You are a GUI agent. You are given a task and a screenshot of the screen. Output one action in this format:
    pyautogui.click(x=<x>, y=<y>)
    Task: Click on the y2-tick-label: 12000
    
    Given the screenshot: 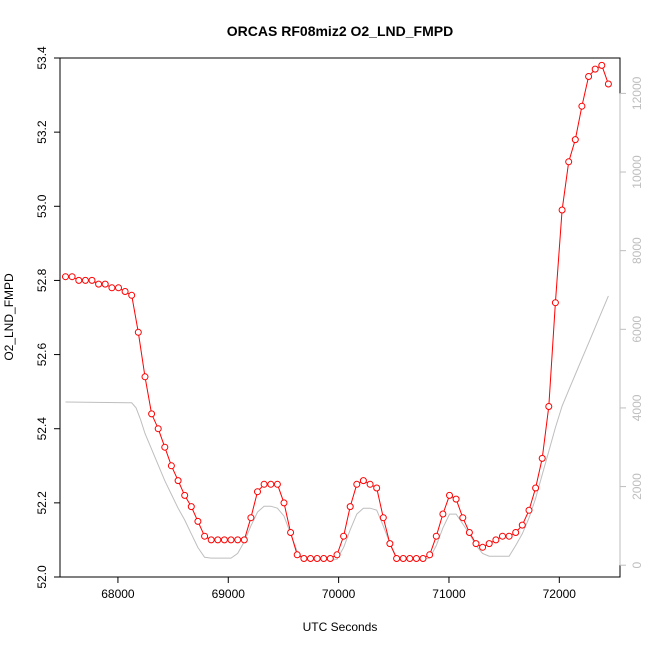 What is the action you would take?
    pyautogui.click(x=637, y=93)
    